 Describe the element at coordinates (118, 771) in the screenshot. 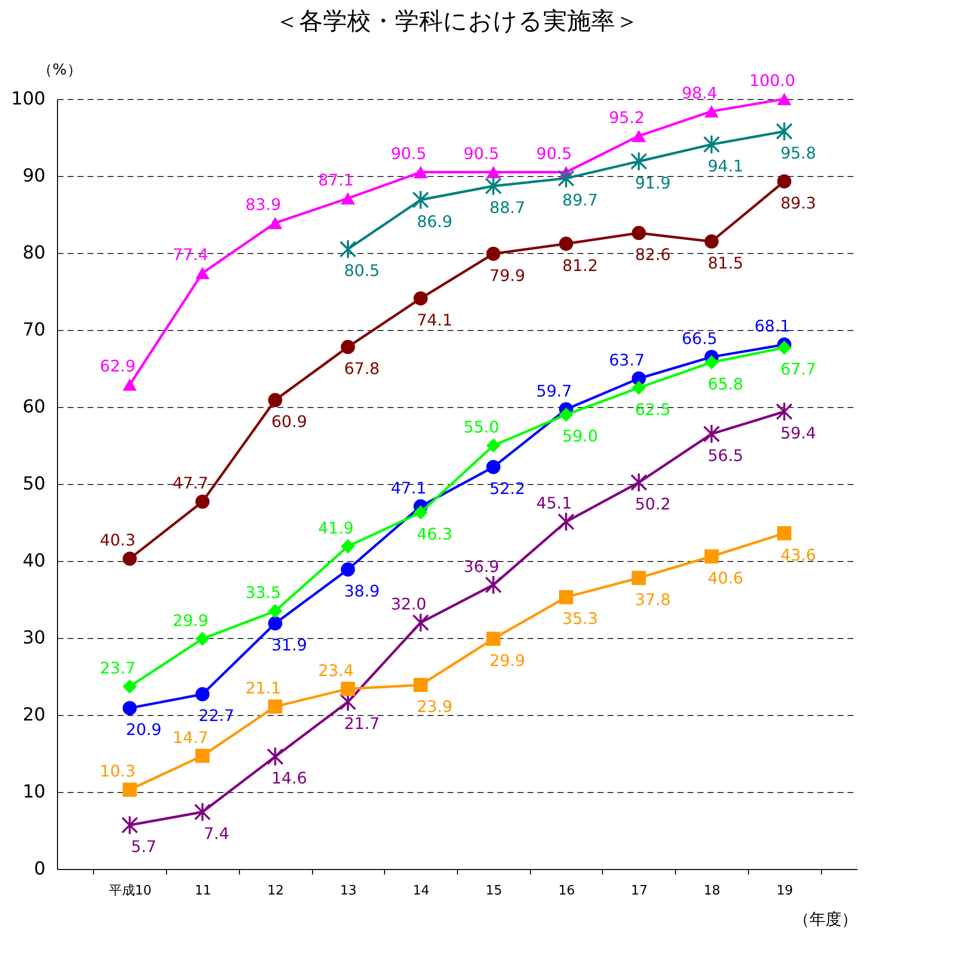

I see `data-label: 10.3` at that location.